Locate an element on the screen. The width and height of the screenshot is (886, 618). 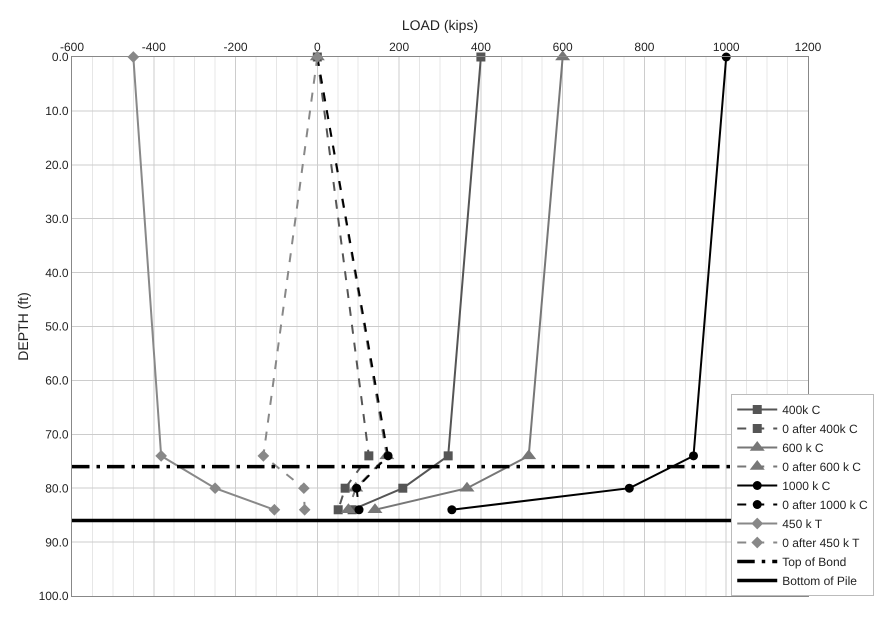
x-tick-label: 400 is located at coordinates (481, 47).